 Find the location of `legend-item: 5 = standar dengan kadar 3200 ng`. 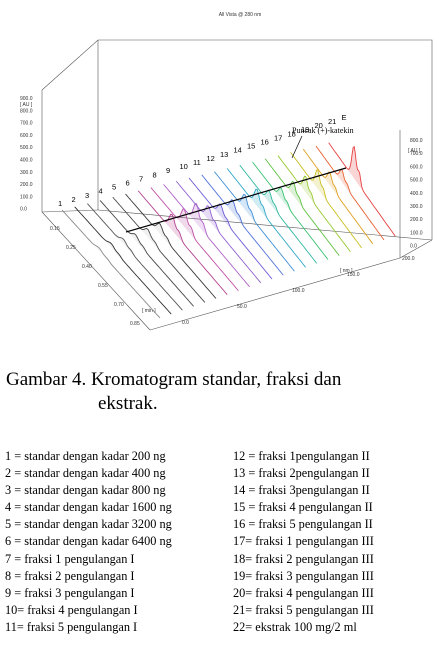

legend-item: 5 = standar dengan kadar 3200 ng is located at coordinates (88, 524).